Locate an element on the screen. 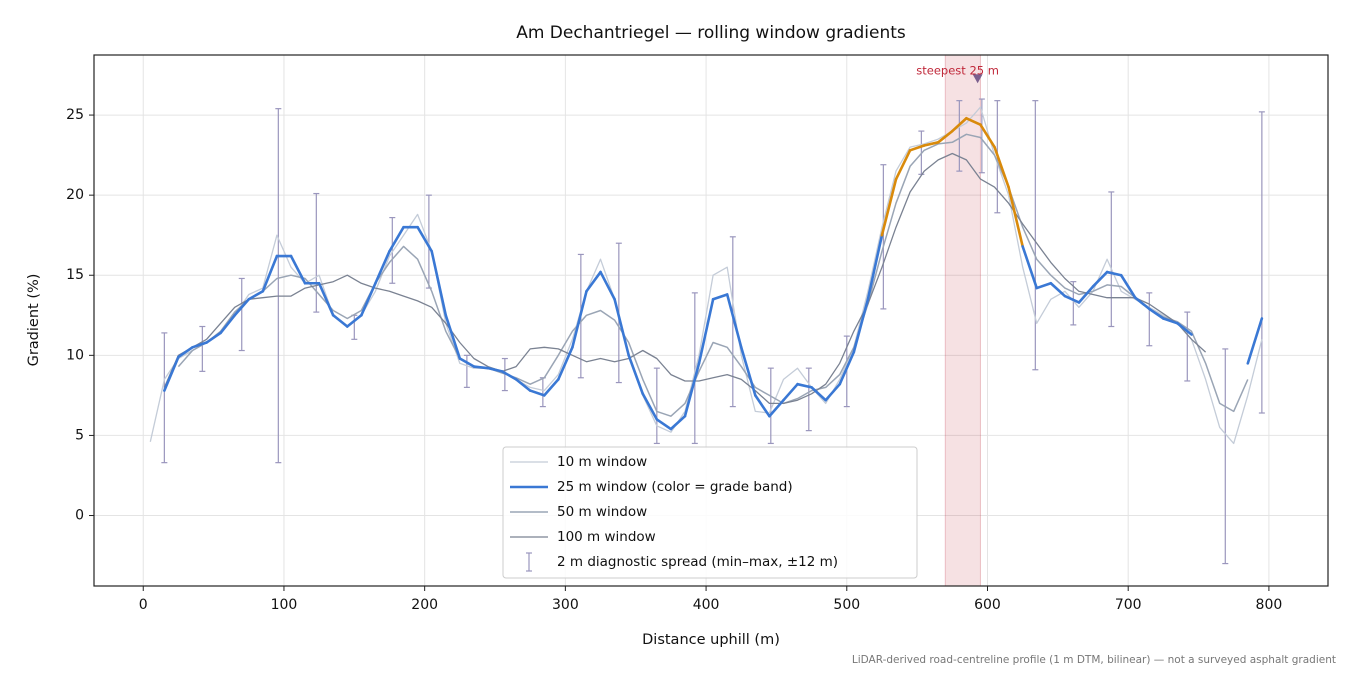 The height and width of the screenshot is (679, 1350). y-tick-label: 20 is located at coordinates (75, 195).